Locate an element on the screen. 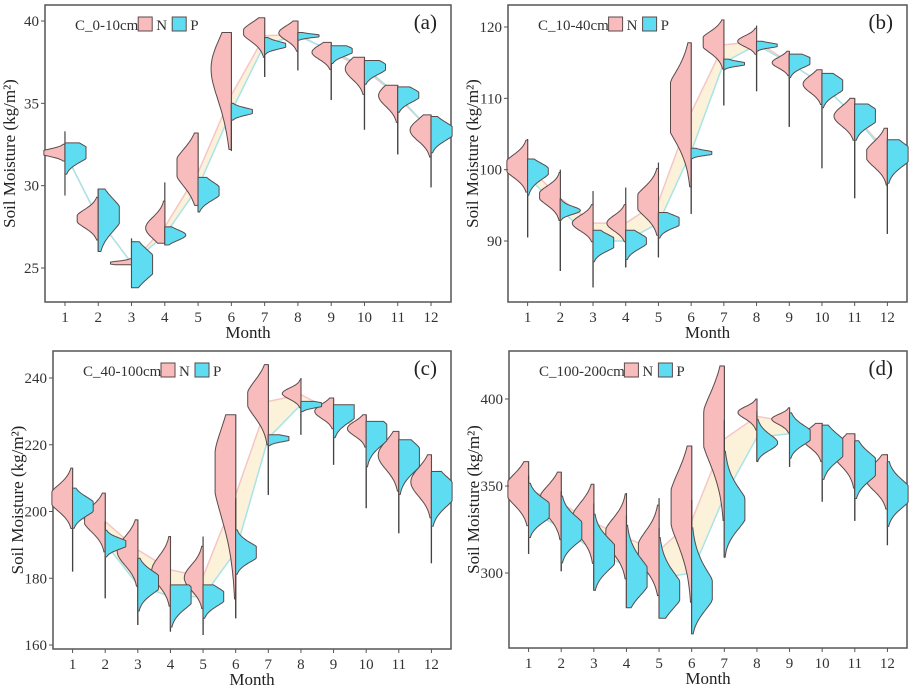  y-tick-label: 30 is located at coordinates (31, 187).